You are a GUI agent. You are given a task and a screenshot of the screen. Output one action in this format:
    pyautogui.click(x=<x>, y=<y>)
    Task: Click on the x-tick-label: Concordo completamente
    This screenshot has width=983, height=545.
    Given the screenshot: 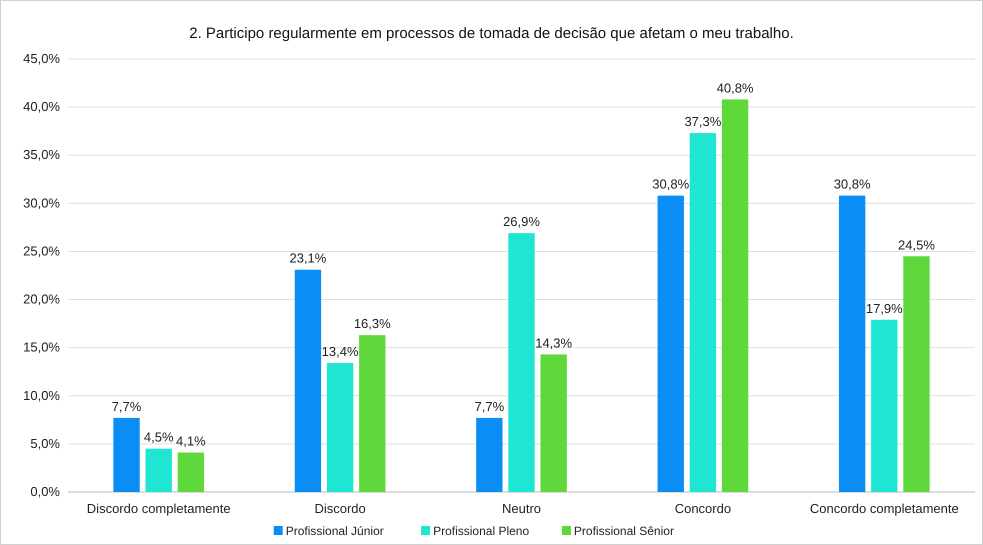 What is the action you would take?
    pyautogui.click(x=884, y=508)
    